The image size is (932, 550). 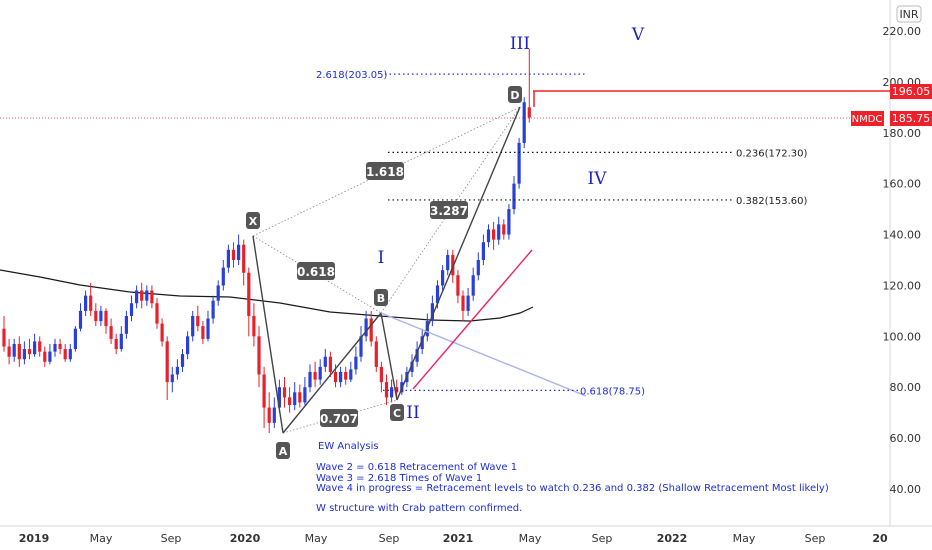 What do you see at coordinates (672, 538) in the screenshot?
I see `x-tick-label: 2022` at bounding box center [672, 538].